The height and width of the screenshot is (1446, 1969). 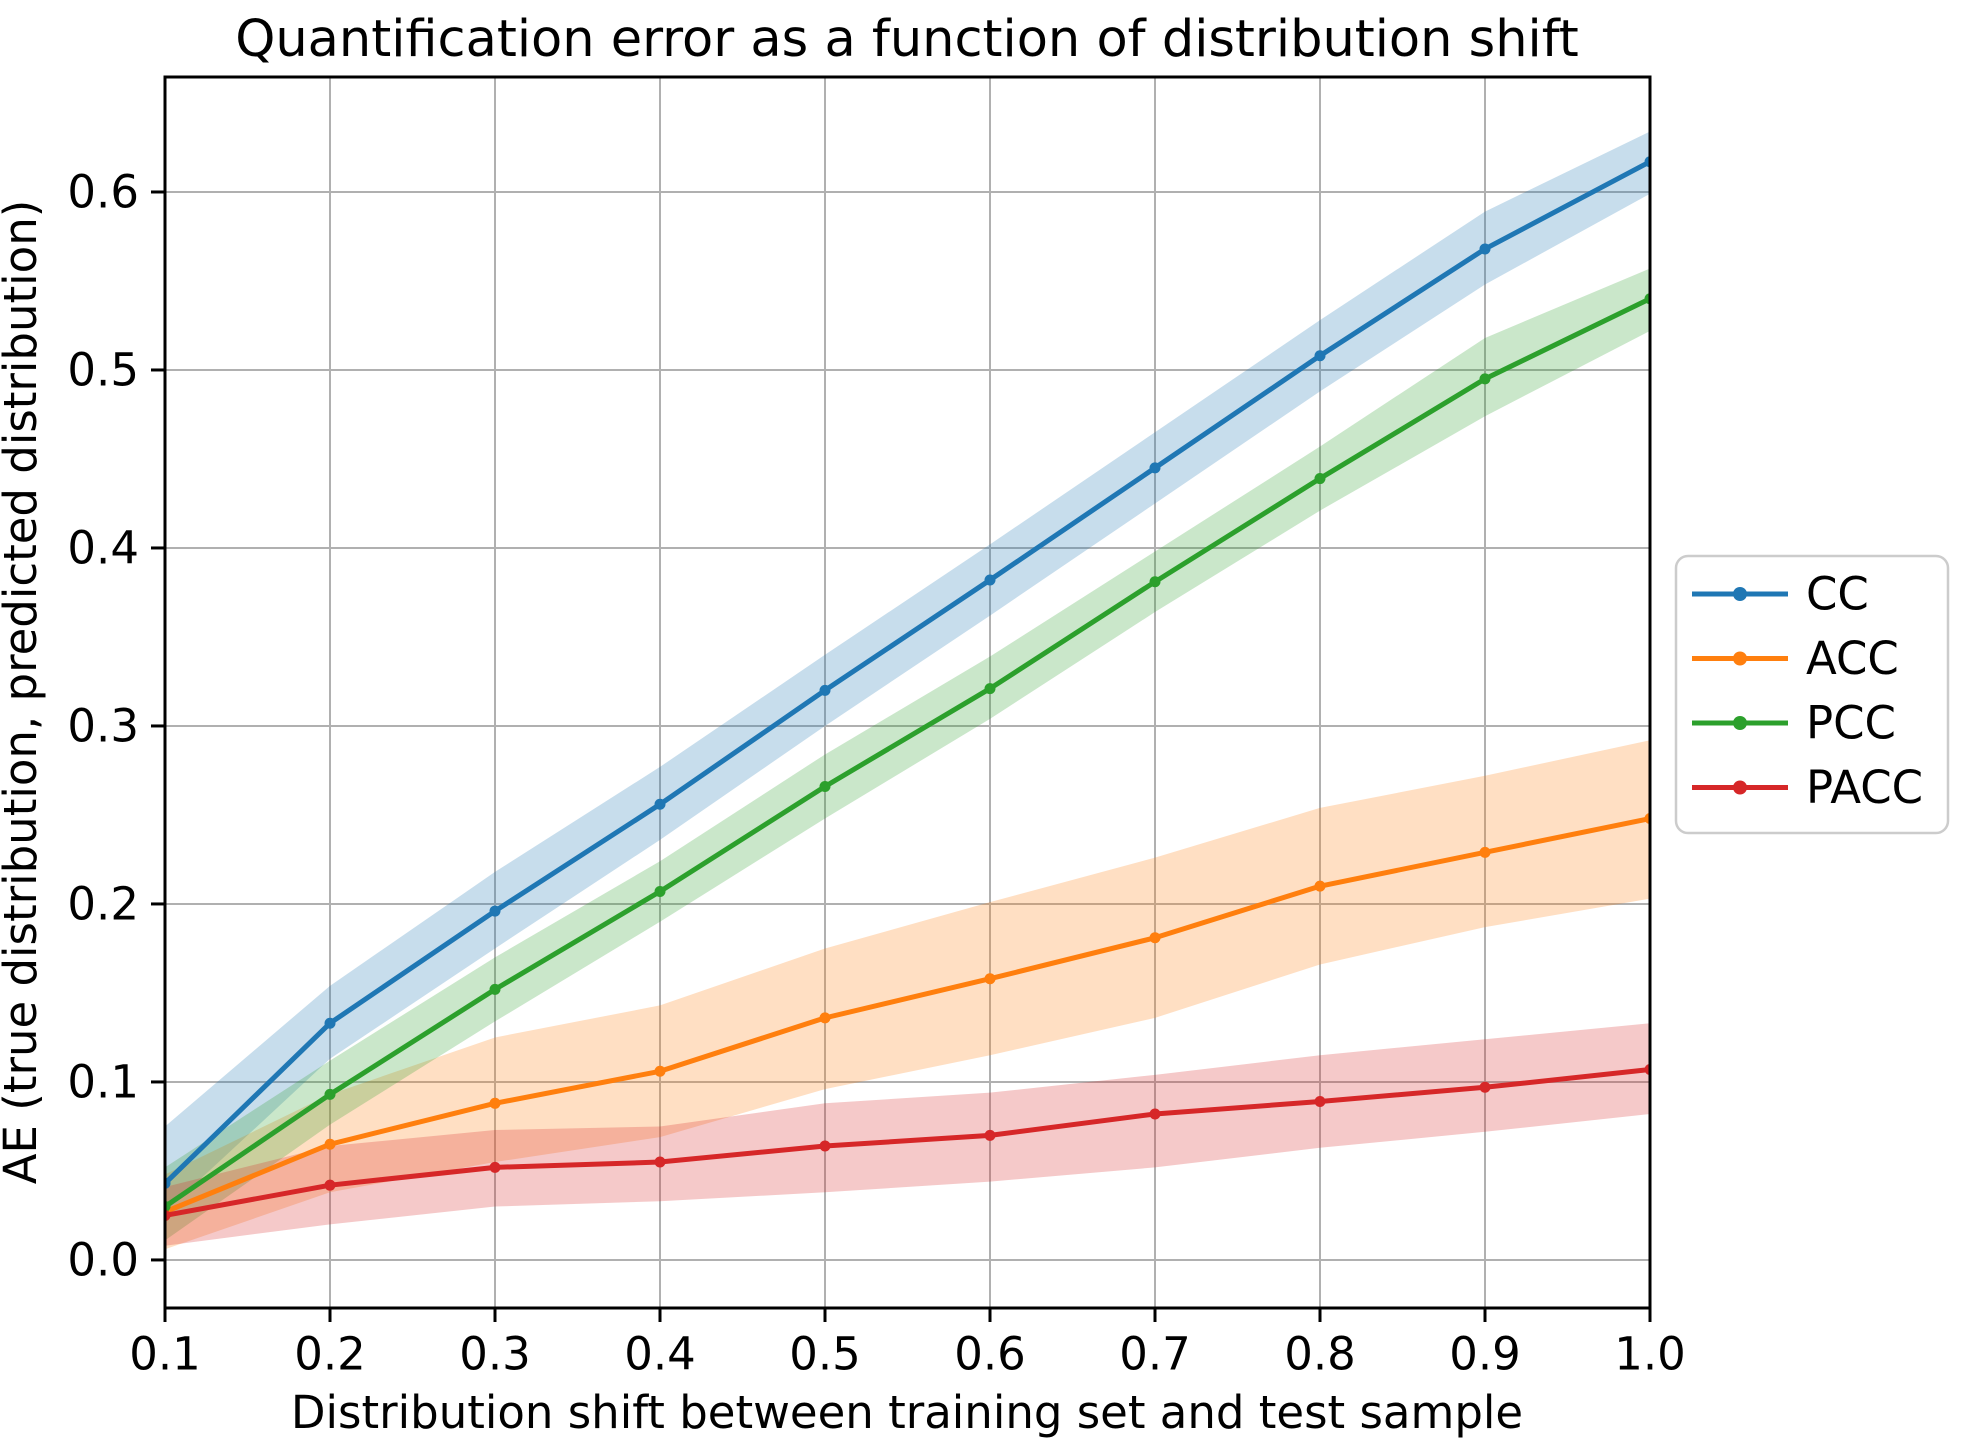 What do you see at coordinates (1740, 723) in the screenshot?
I see `legend-marker-PCC` at bounding box center [1740, 723].